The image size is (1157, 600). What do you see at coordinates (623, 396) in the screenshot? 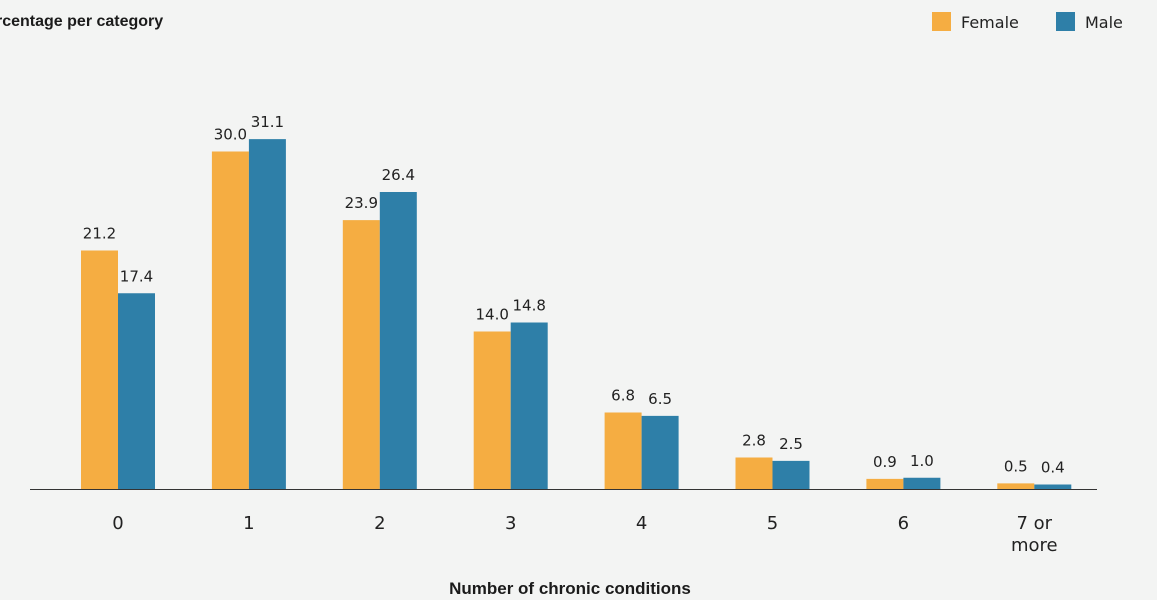
I see `value-label-female-4: 6.8` at bounding box center [623, 396].